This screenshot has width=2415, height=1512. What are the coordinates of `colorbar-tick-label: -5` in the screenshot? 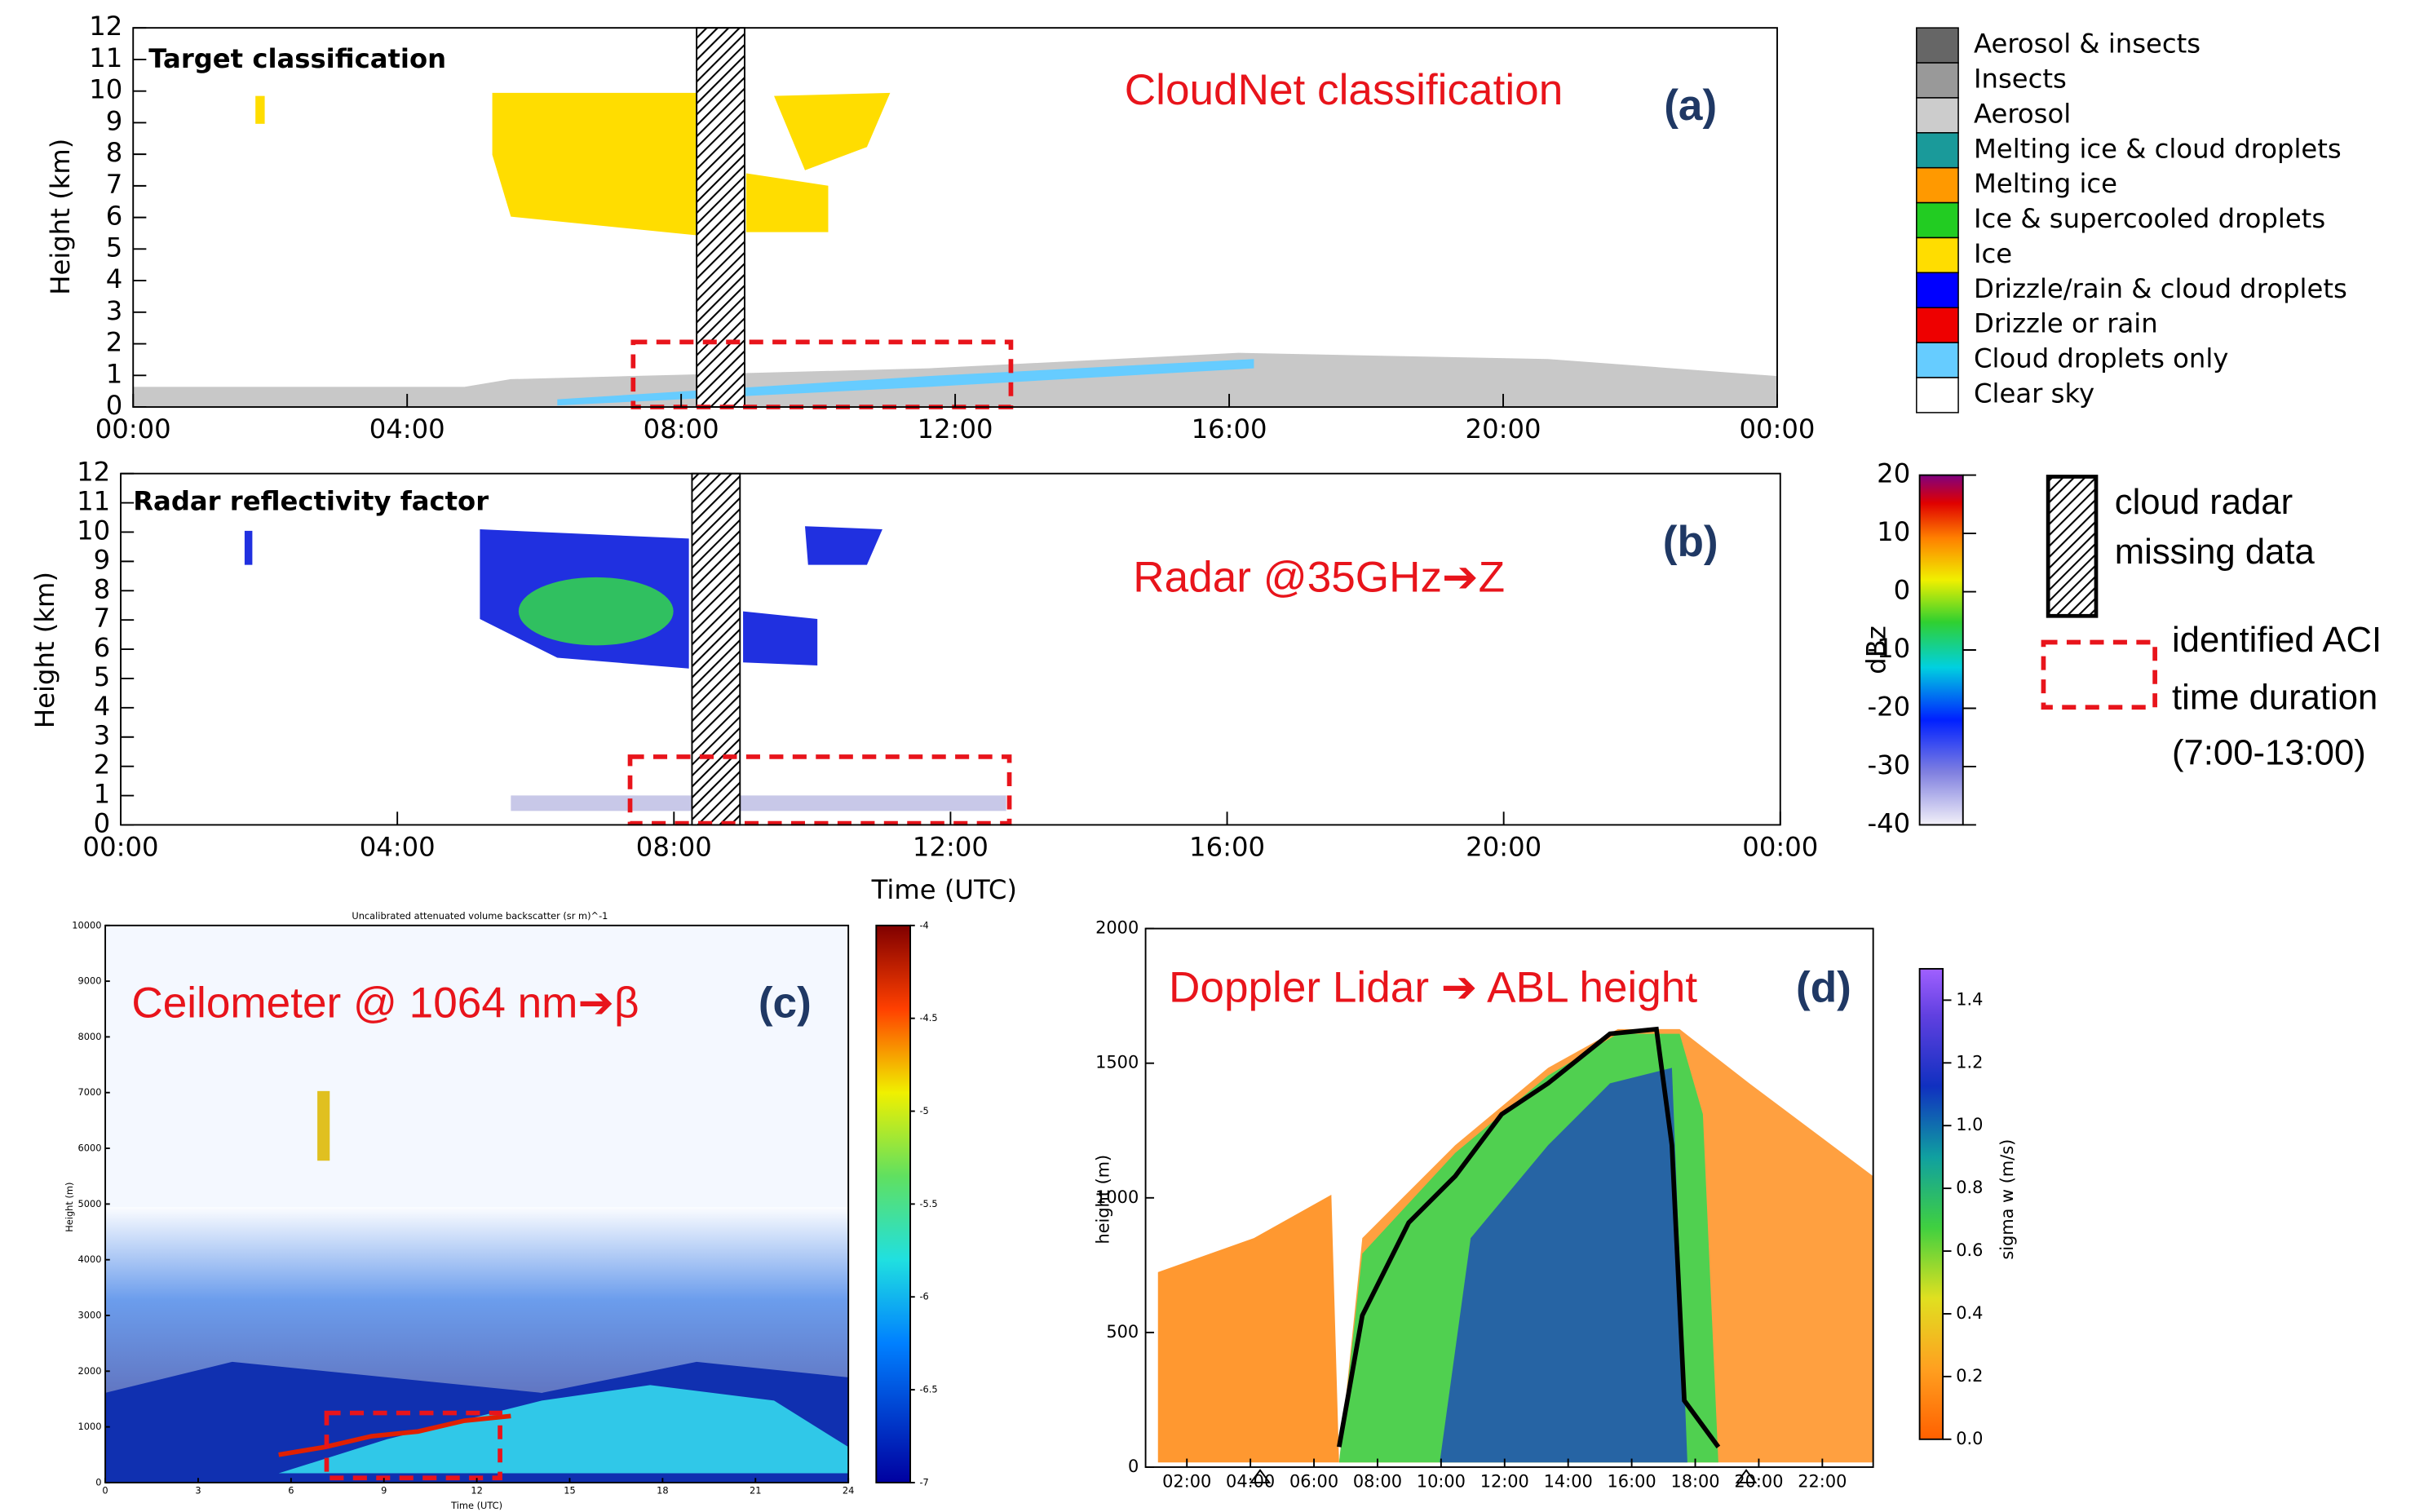 It's located at (923, 1110).